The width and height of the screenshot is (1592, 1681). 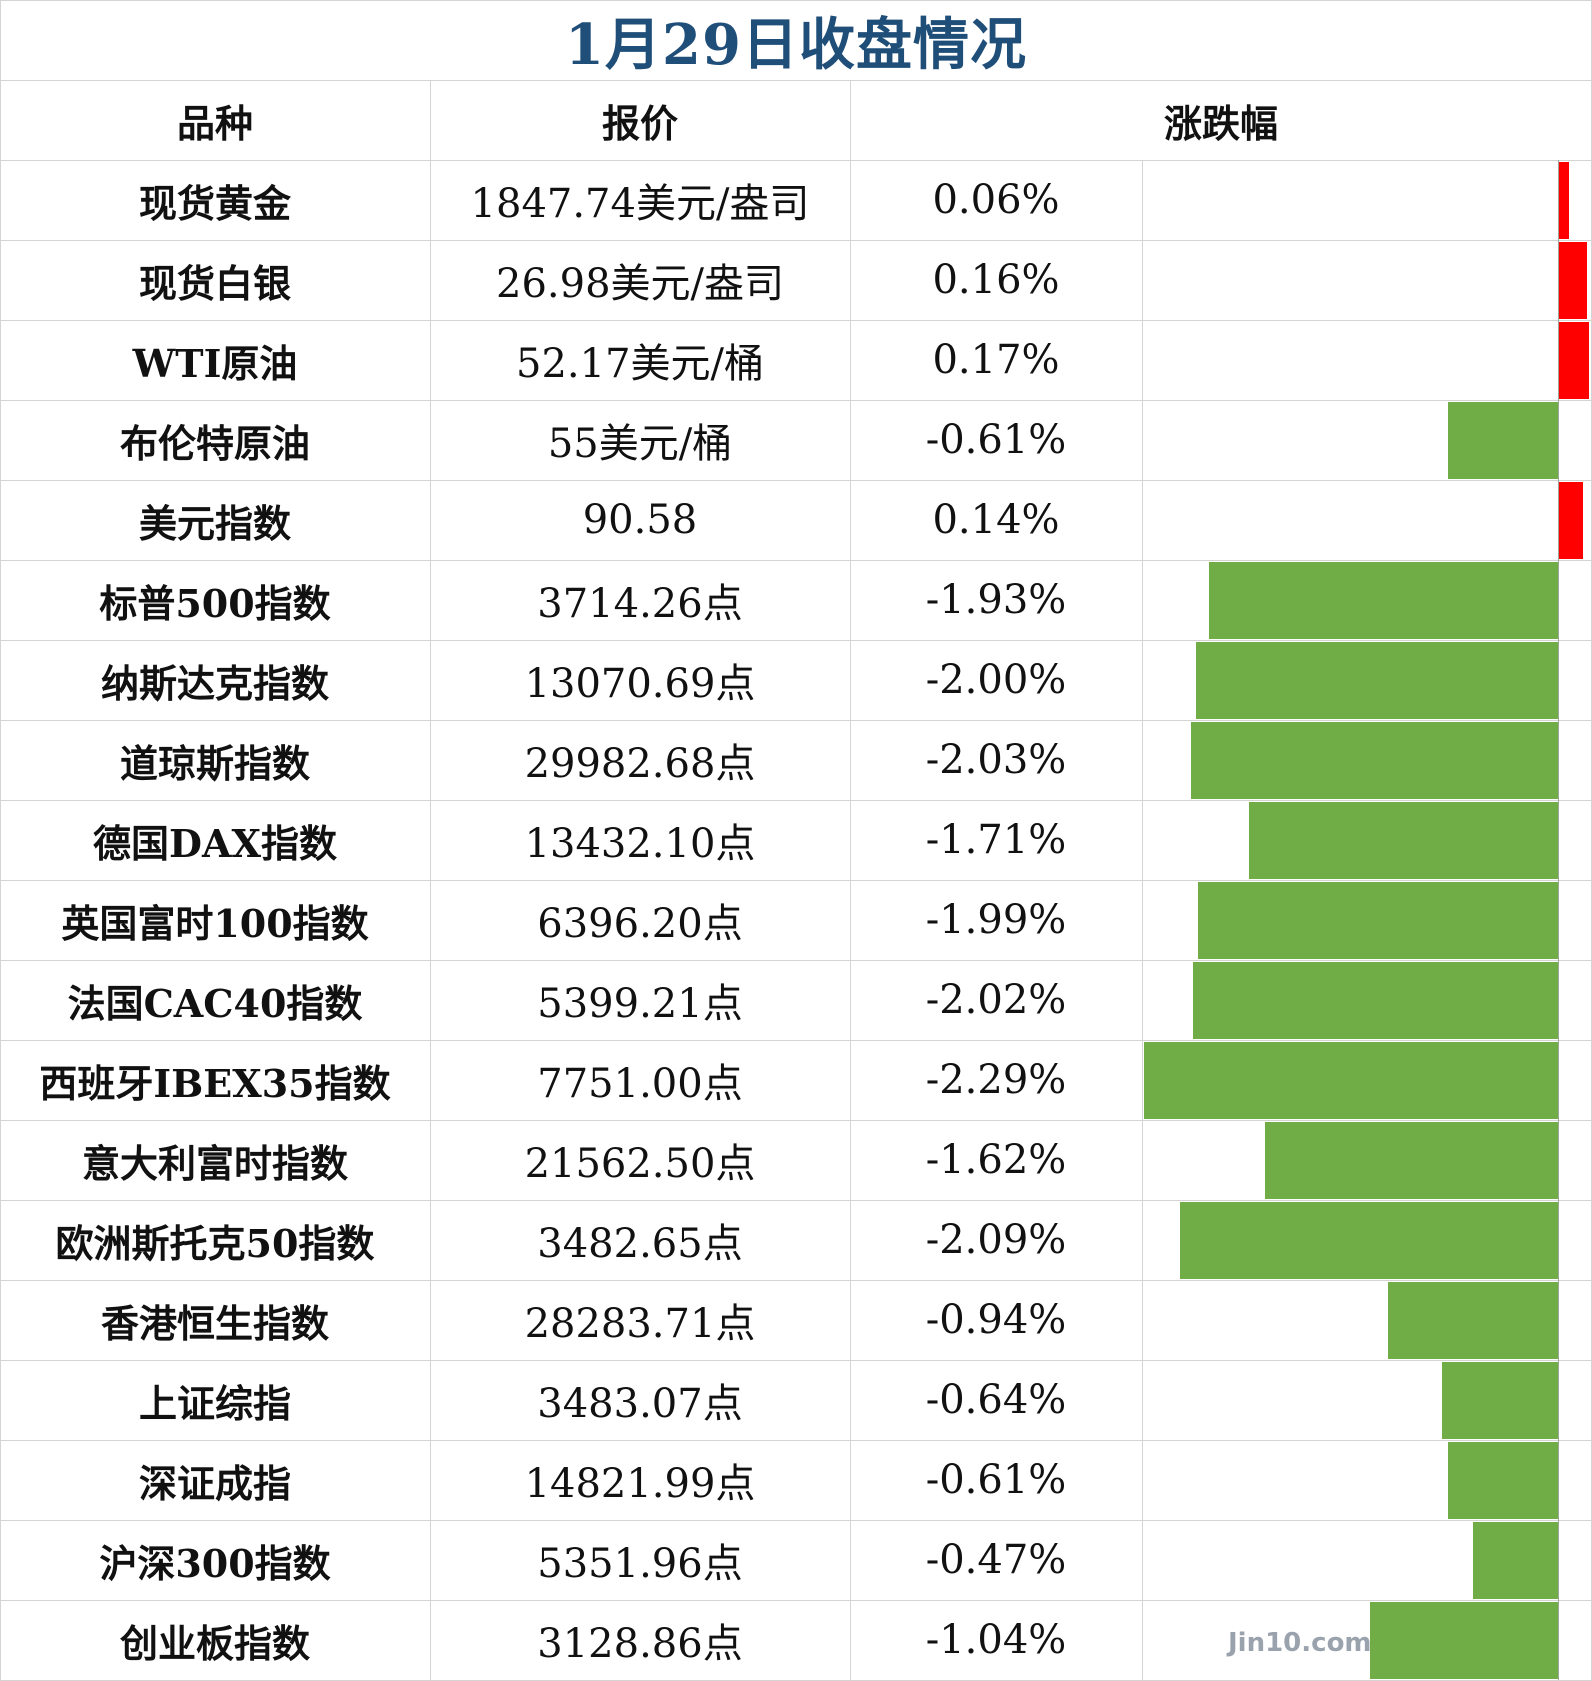 What do you see at coordinates (640, 604) in the screenshot?
I see `instrument-price: 3714.26点` at bounding box center [640, 604].